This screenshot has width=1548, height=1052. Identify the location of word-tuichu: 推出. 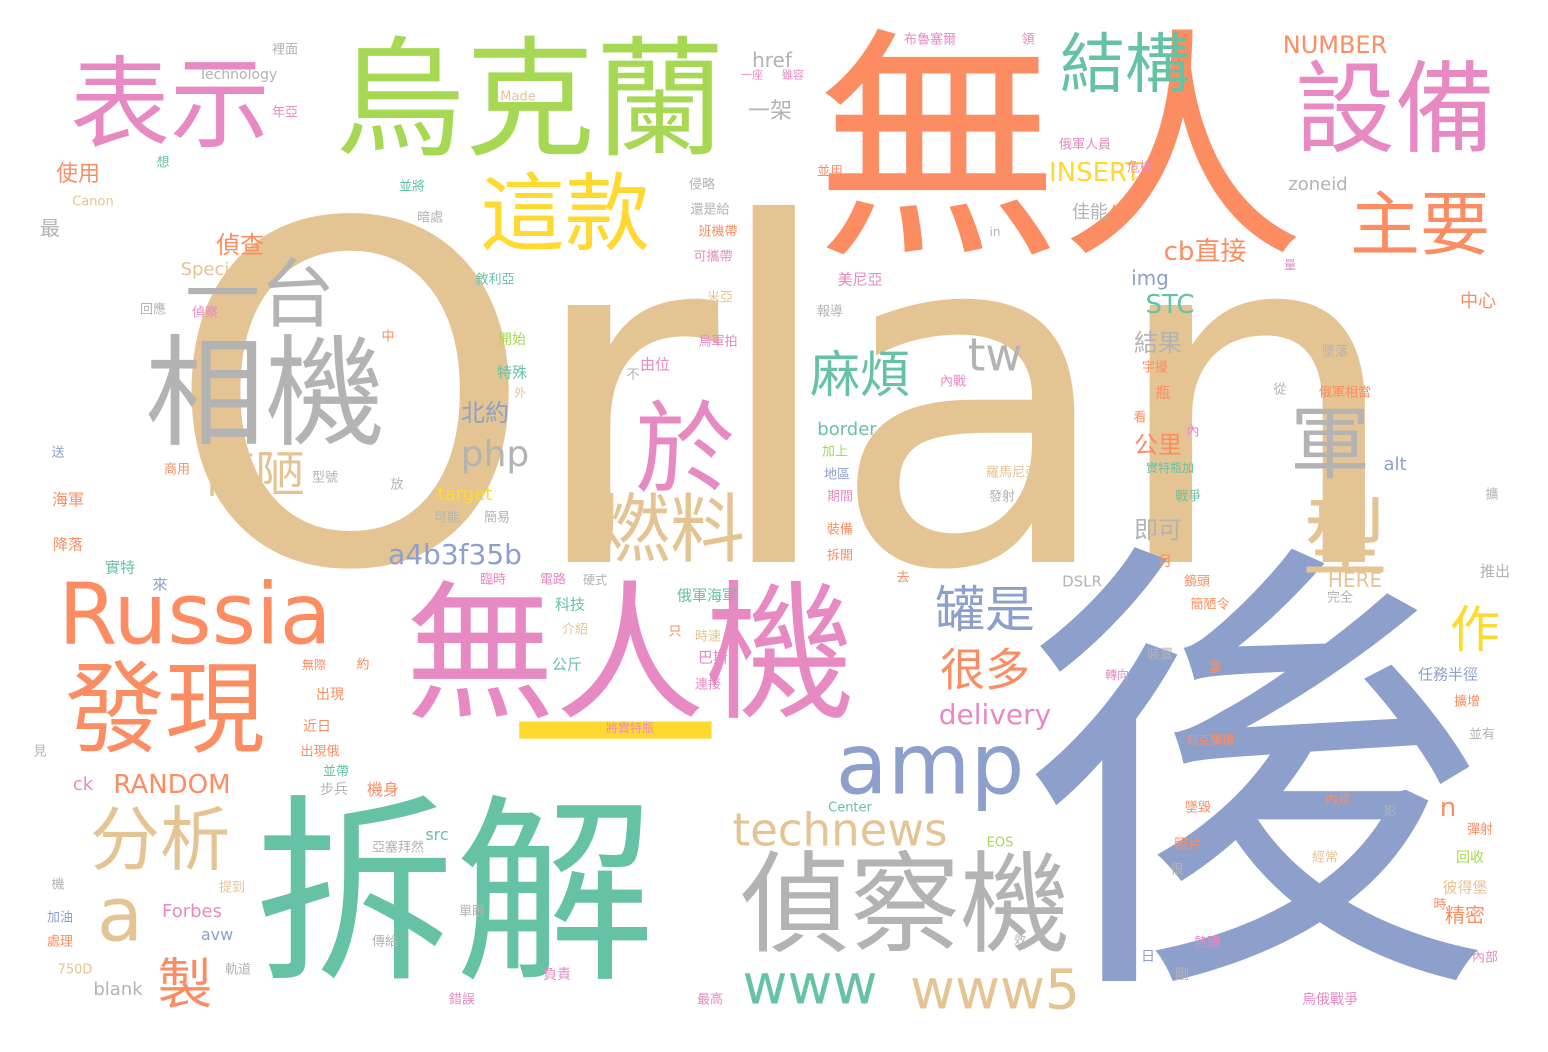
(1495, 571).